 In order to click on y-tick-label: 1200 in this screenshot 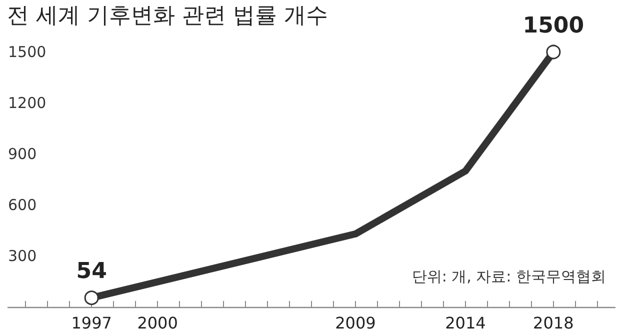, I will do `click(27, 103)`.